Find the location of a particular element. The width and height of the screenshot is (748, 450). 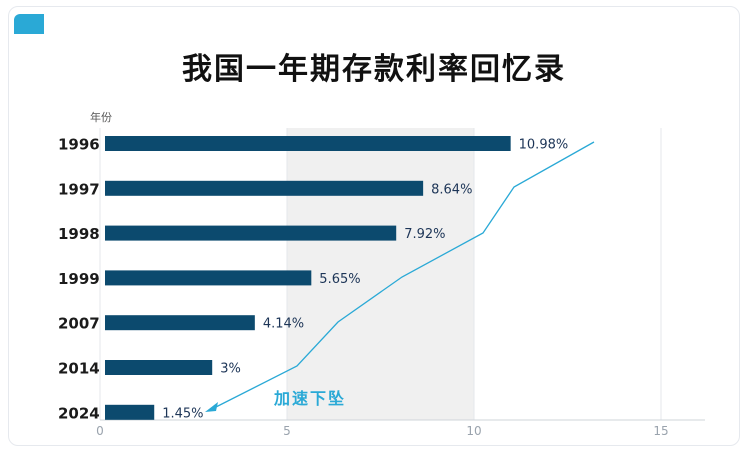

category-label-1999: 1999 is located at coordinates (79, 279).